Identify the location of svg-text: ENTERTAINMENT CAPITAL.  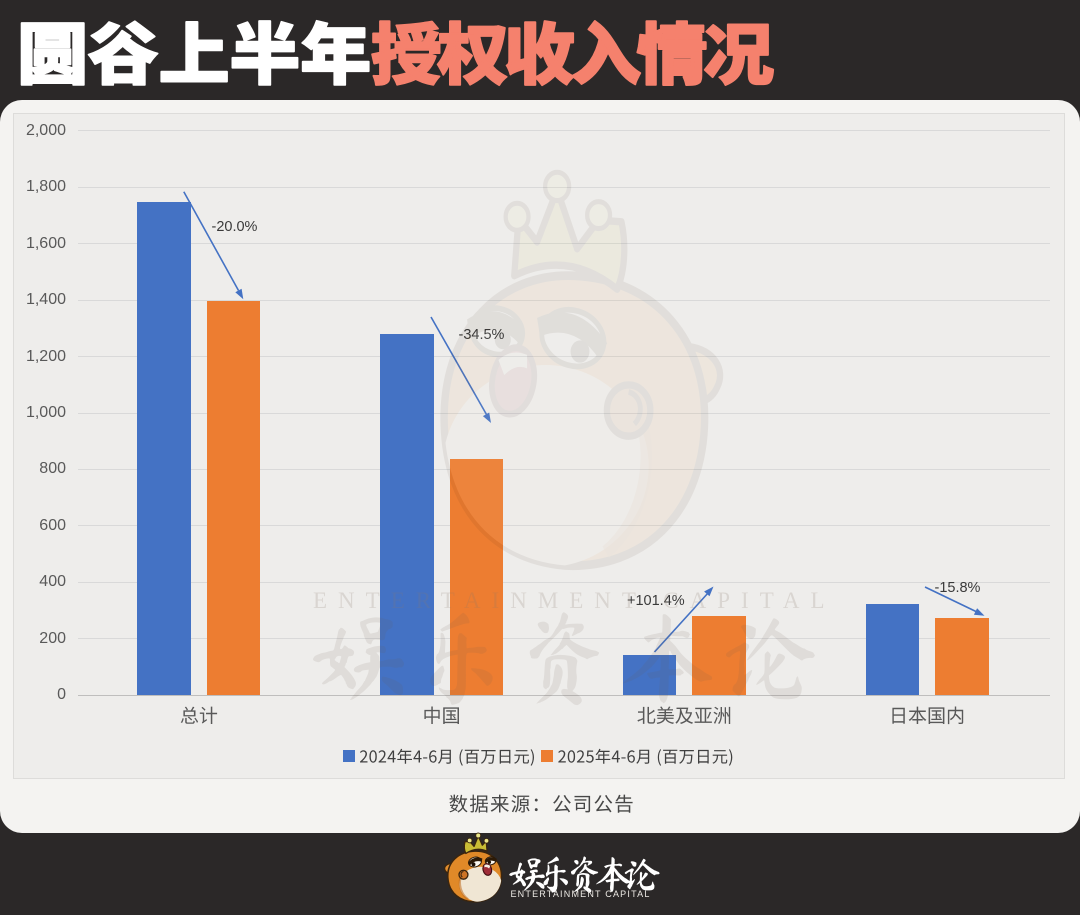
(574, 600).